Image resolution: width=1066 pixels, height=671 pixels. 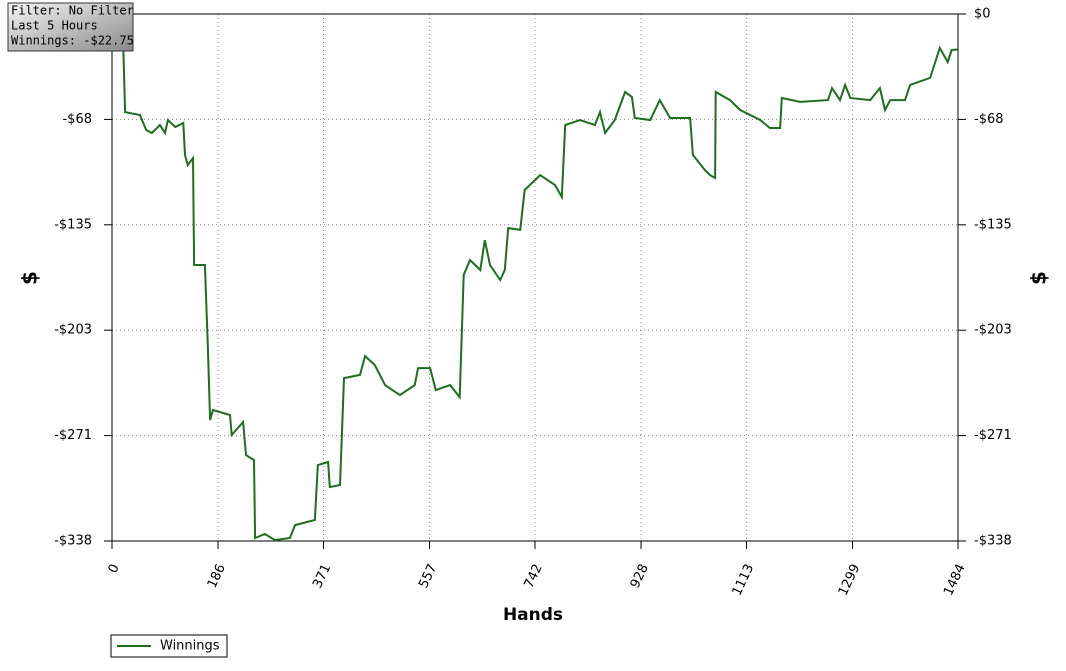 I want to click on info-text: Last 5 Hours, so click(x=54, y=26).